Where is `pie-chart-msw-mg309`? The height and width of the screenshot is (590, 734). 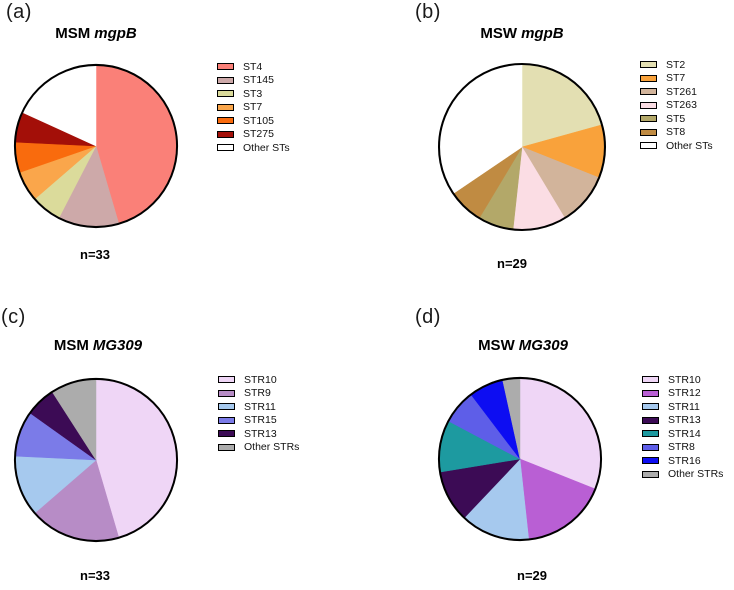
pie-chart-msw-mg309 is located at coordinates (520, 459).